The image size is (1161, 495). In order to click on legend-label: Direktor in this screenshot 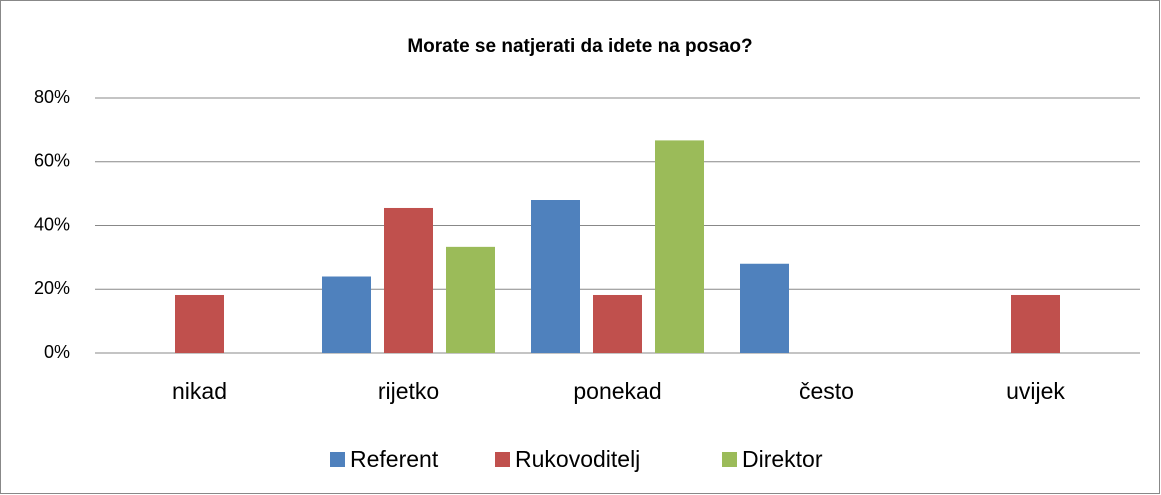, I will do `click(782, 459)`.